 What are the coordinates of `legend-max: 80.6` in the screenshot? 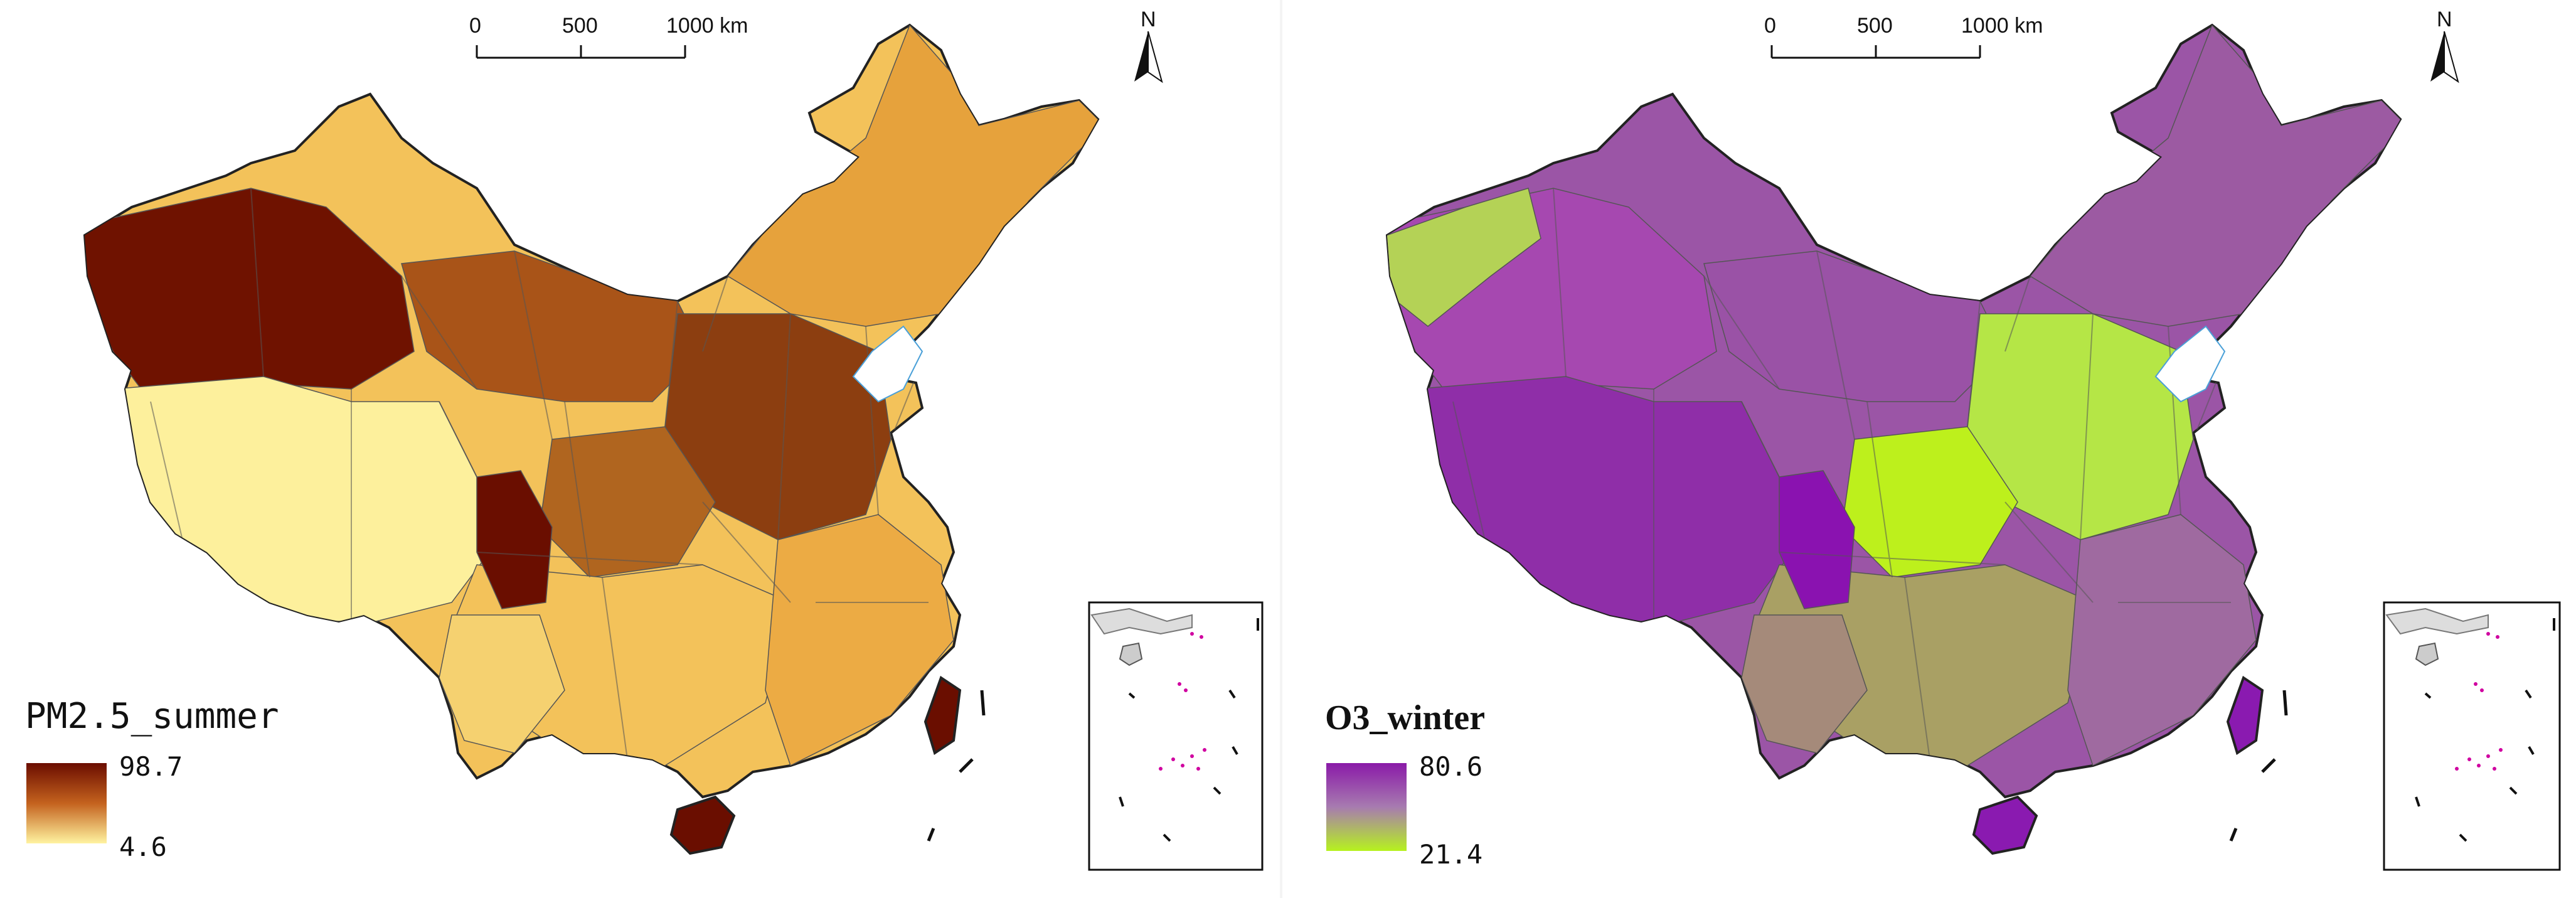 It's located at (1450, 766).